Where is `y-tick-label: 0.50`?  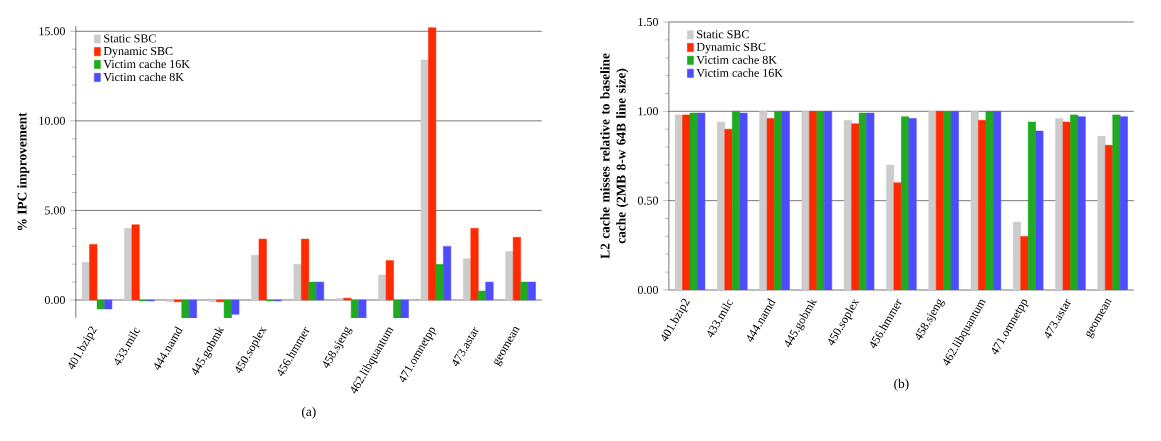
y-tick-label: 0.50 is located at coordinates (648, 200).